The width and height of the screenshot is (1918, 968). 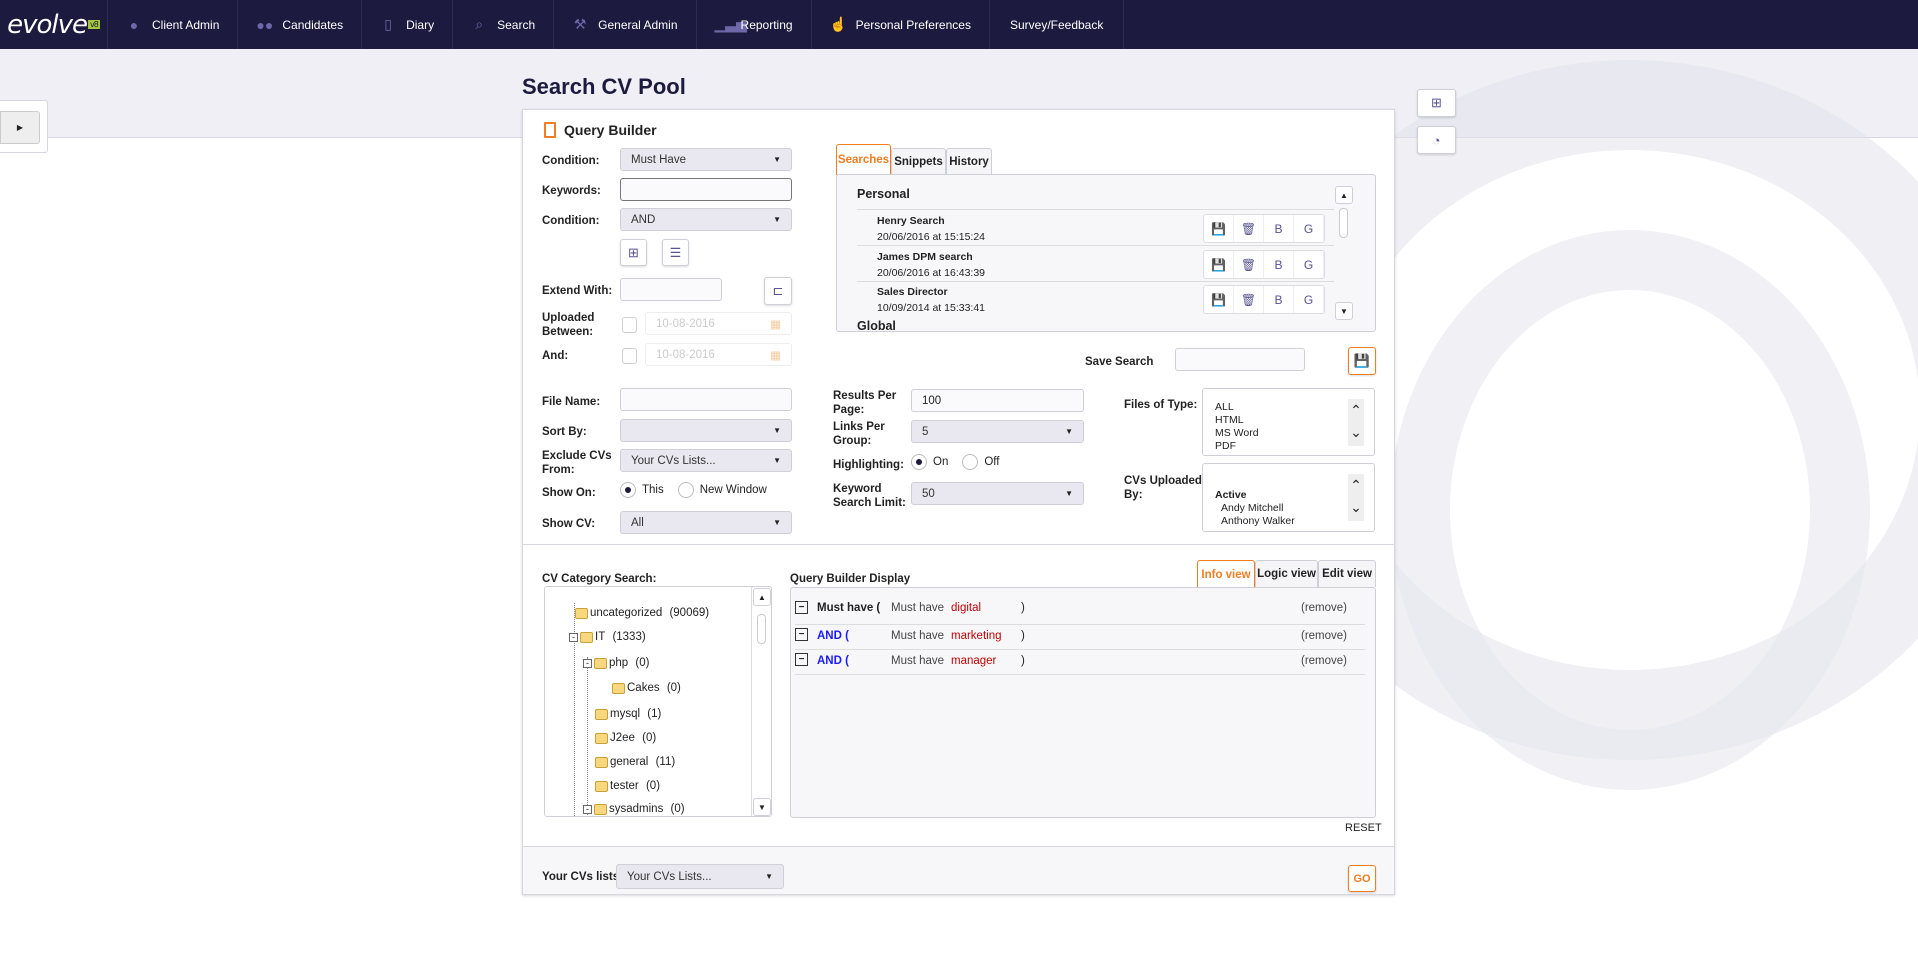 What do you see at coordinates (706, 219) in the screenshot?
I see `condition2-select: AND` at bounding box center [706, 219].